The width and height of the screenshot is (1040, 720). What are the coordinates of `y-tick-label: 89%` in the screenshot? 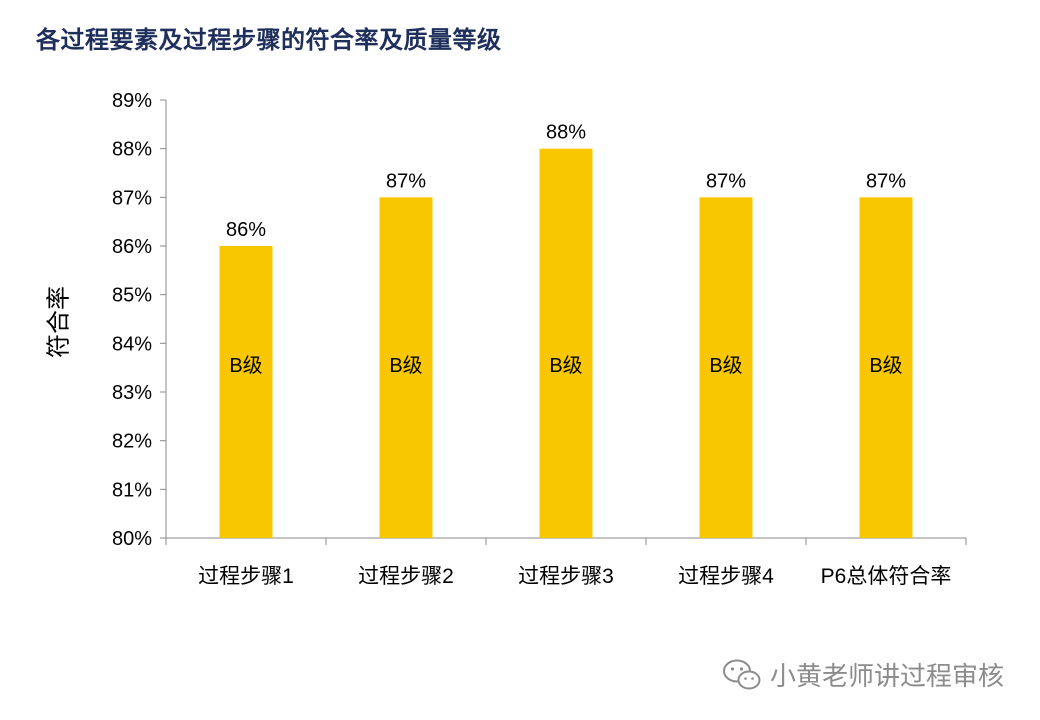 It's located at (132, 101).